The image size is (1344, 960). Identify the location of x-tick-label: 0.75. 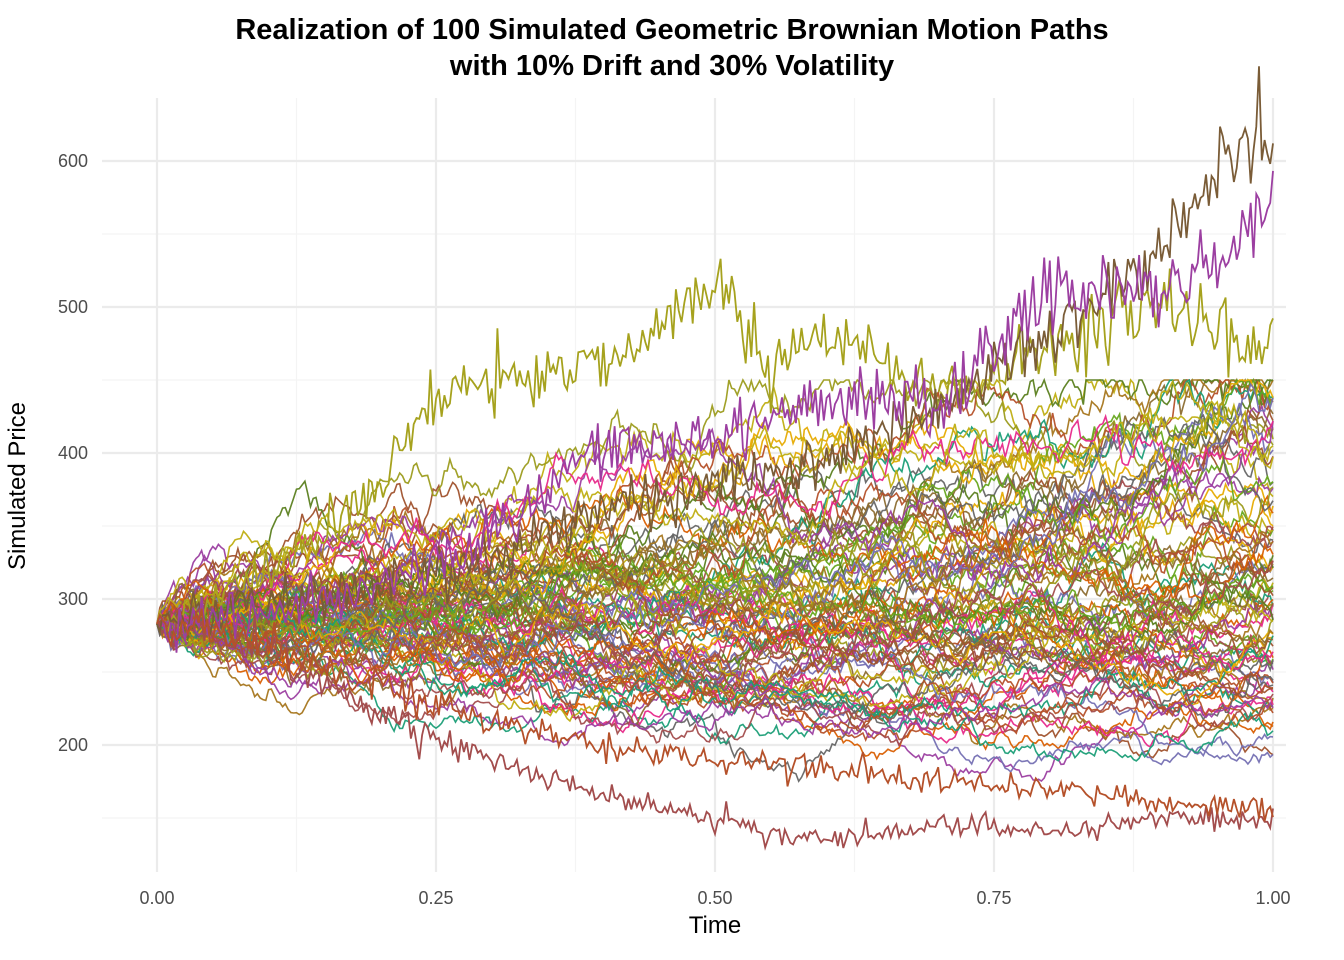
(993, 898).